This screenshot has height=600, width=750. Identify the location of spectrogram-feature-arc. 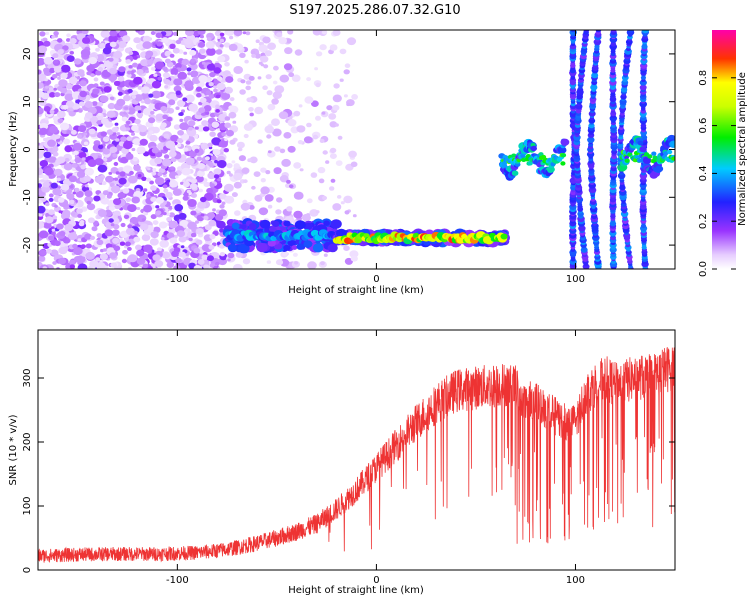
(586, 31).